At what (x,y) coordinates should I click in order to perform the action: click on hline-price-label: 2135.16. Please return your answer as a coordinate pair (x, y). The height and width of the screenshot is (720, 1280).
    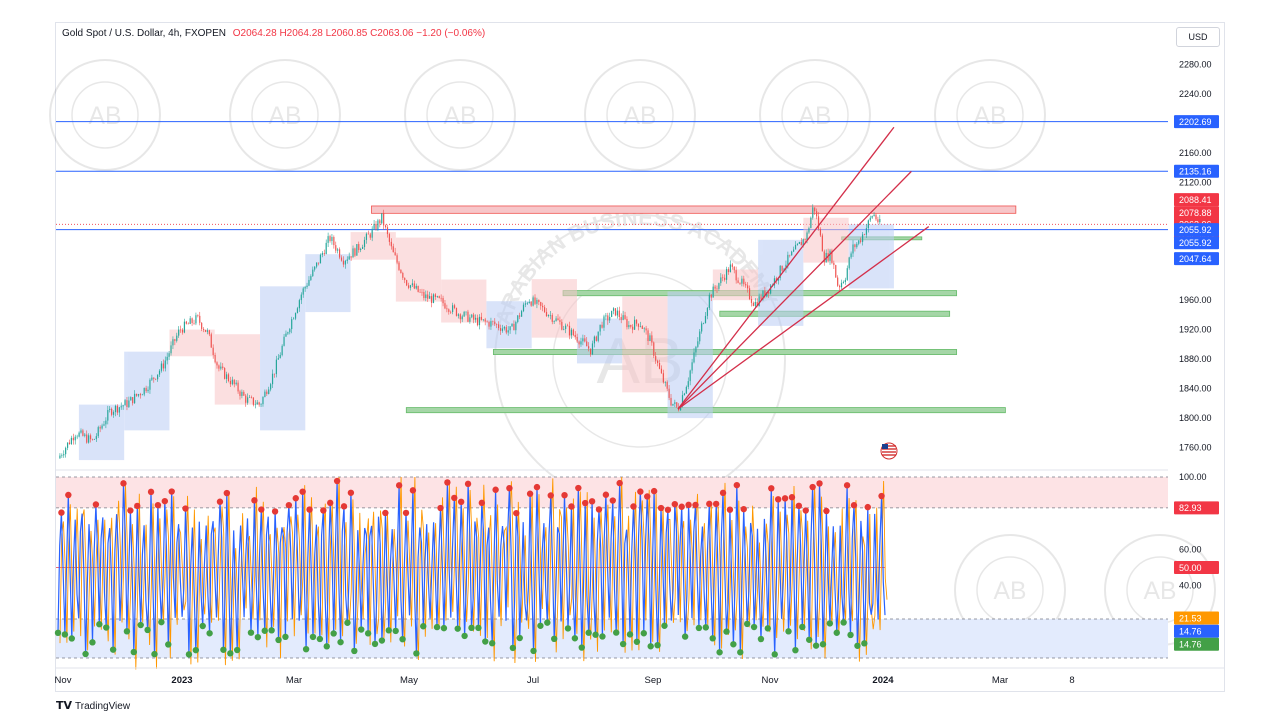
    Looking at the image, I should click on (1195, 172).